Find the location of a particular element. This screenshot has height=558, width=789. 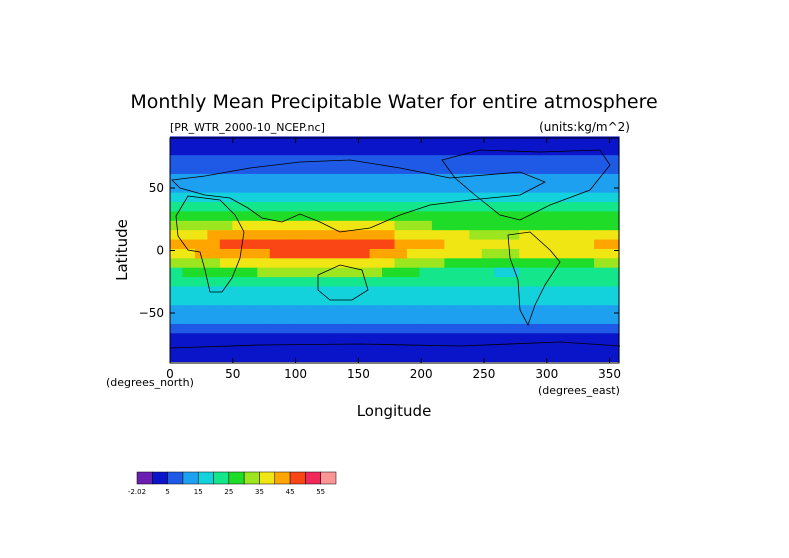

source-label: [PR_WTR_2000-10_NCEP.nc] is located at coordinates (247, 127).